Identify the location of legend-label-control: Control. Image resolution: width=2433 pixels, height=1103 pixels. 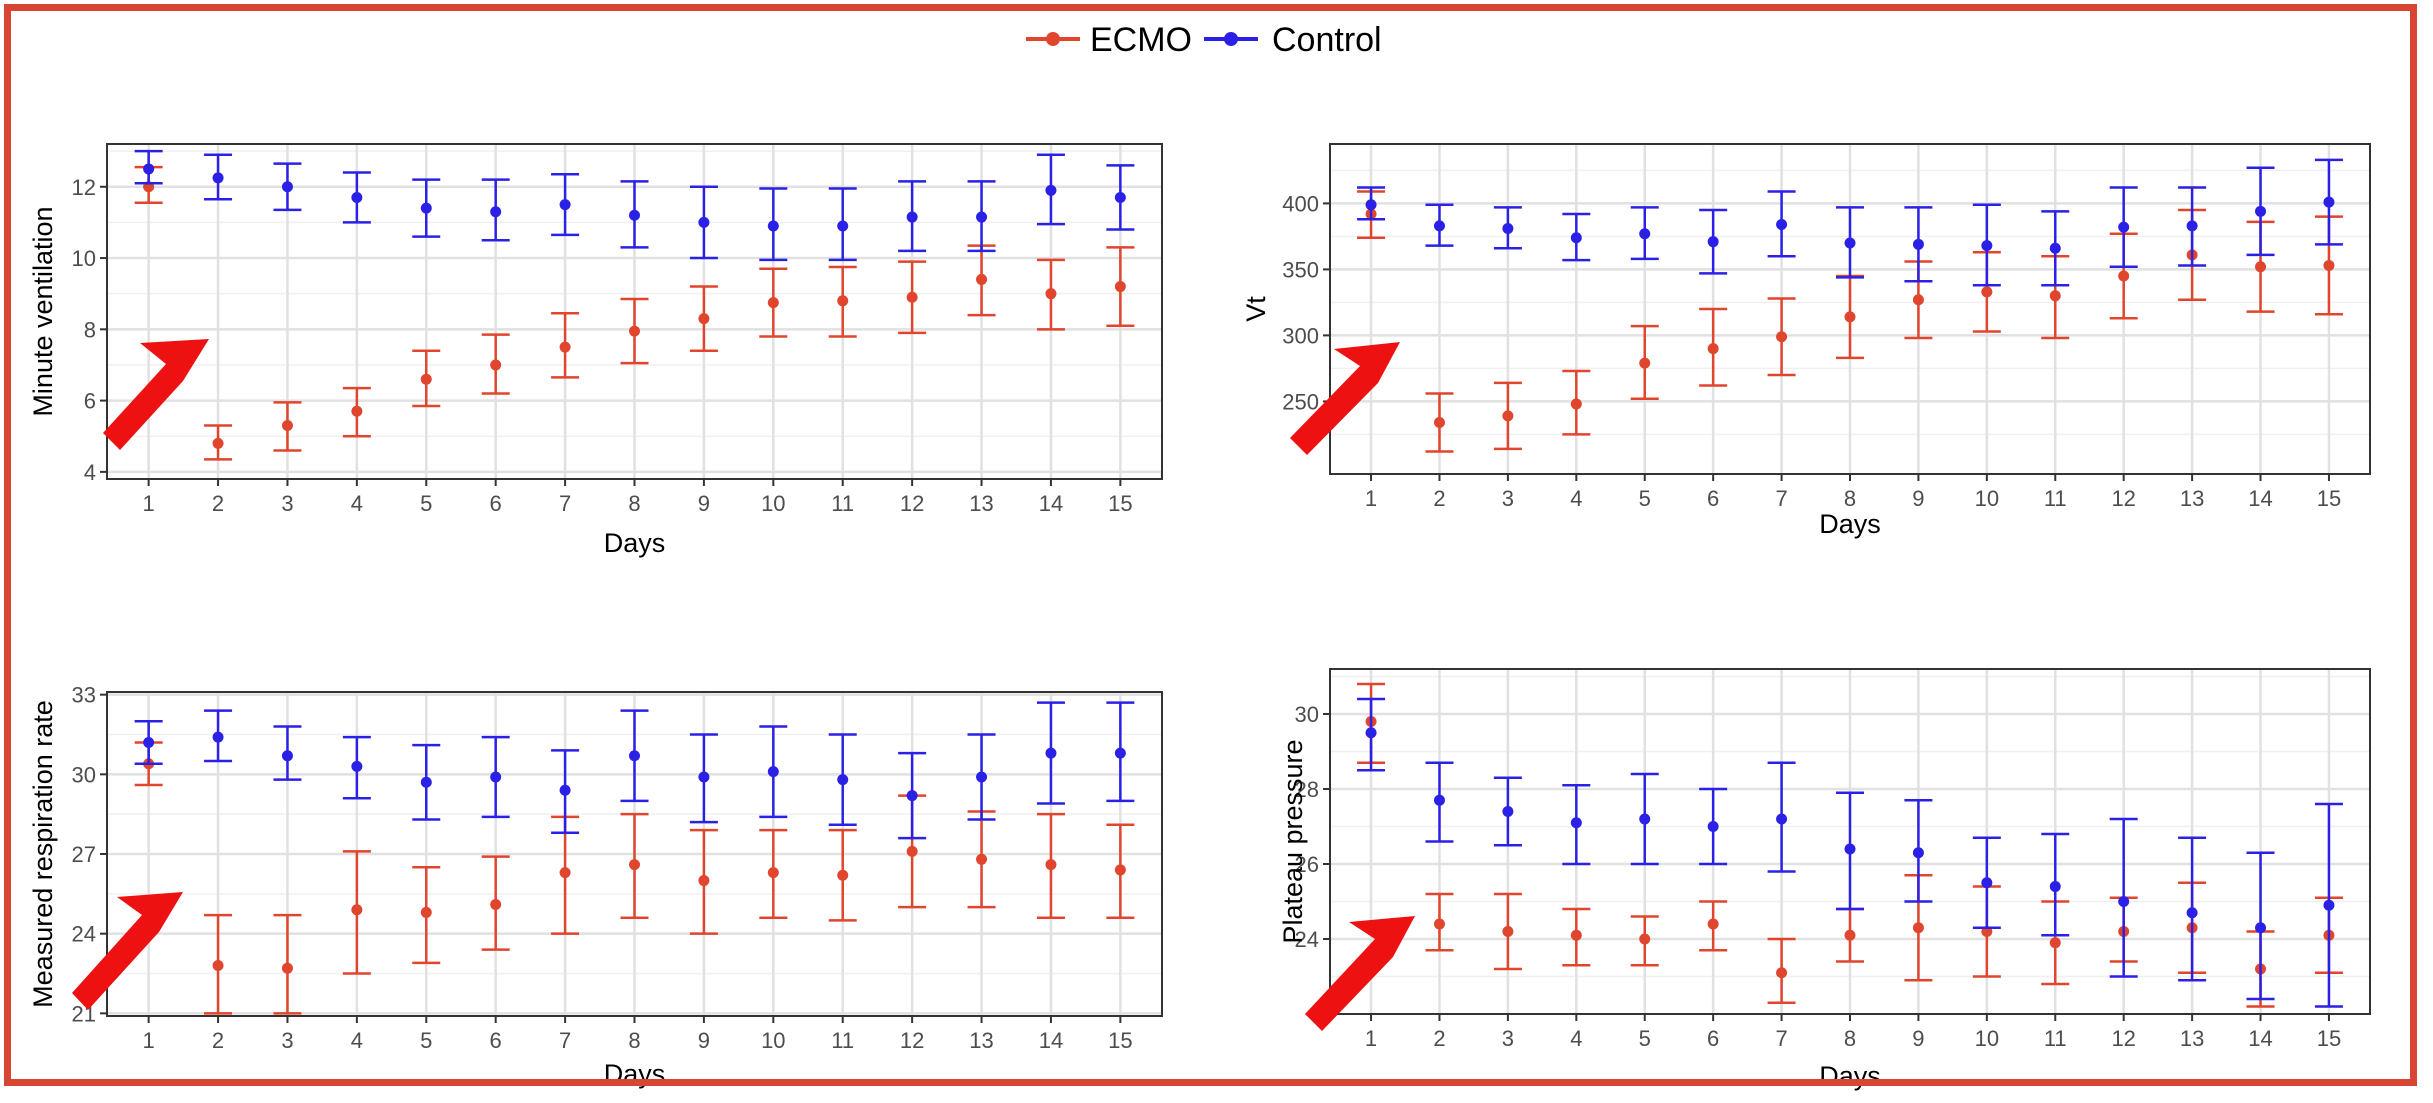
(1327, 40).